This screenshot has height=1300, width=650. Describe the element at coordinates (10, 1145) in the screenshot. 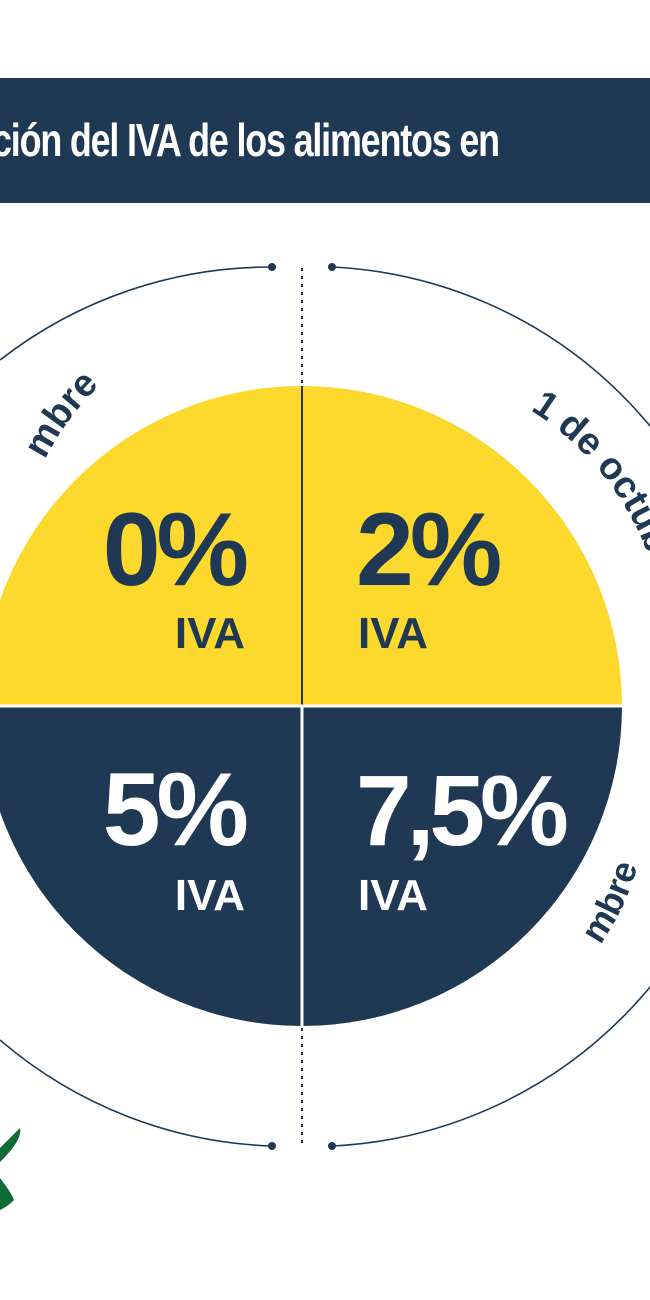

I see `leaf-decoration-upper` at that location.